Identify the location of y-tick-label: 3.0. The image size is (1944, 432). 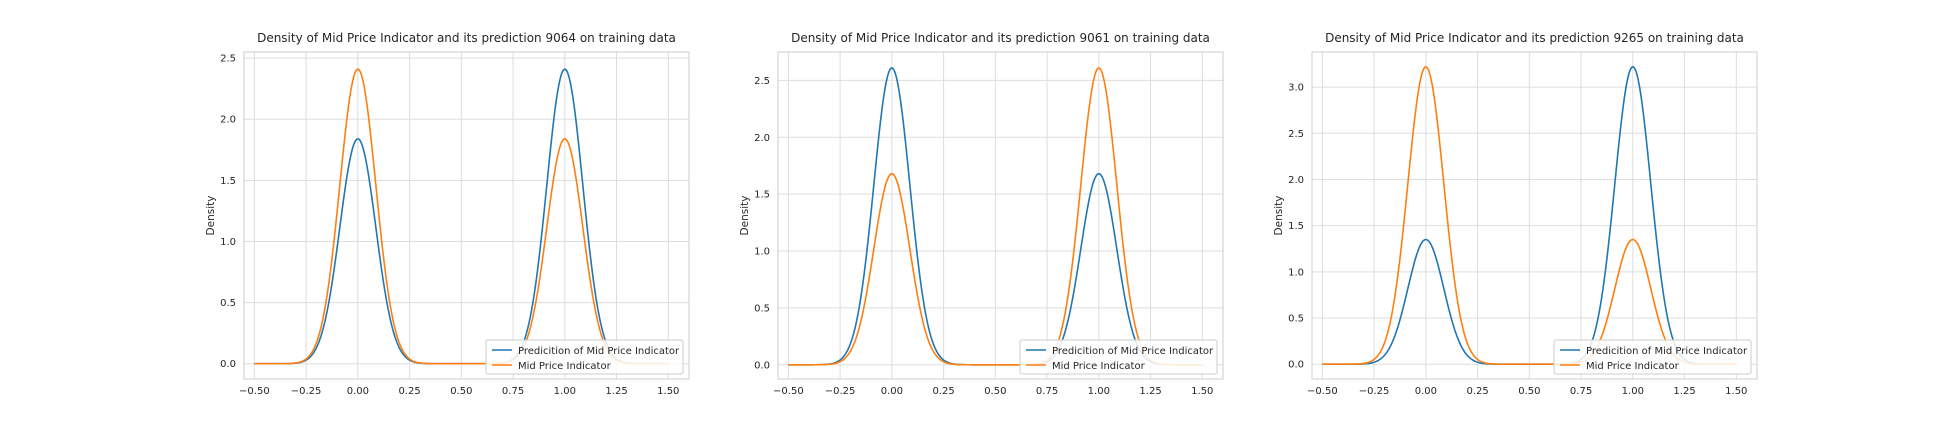
(1296, 88).